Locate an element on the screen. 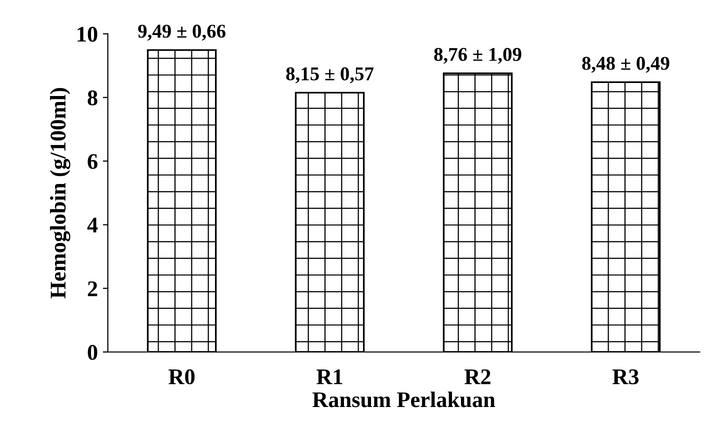  y-tick-label: 2 is located at coordinates (93, 288).